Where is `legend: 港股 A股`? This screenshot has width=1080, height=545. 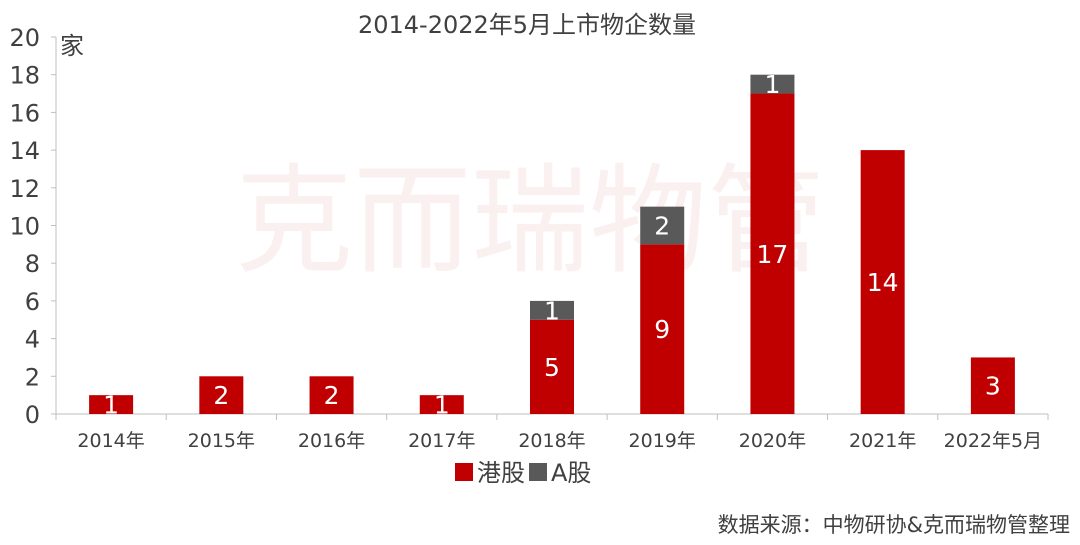
legend: 港股 A股 is located at coordinates (523, 473).